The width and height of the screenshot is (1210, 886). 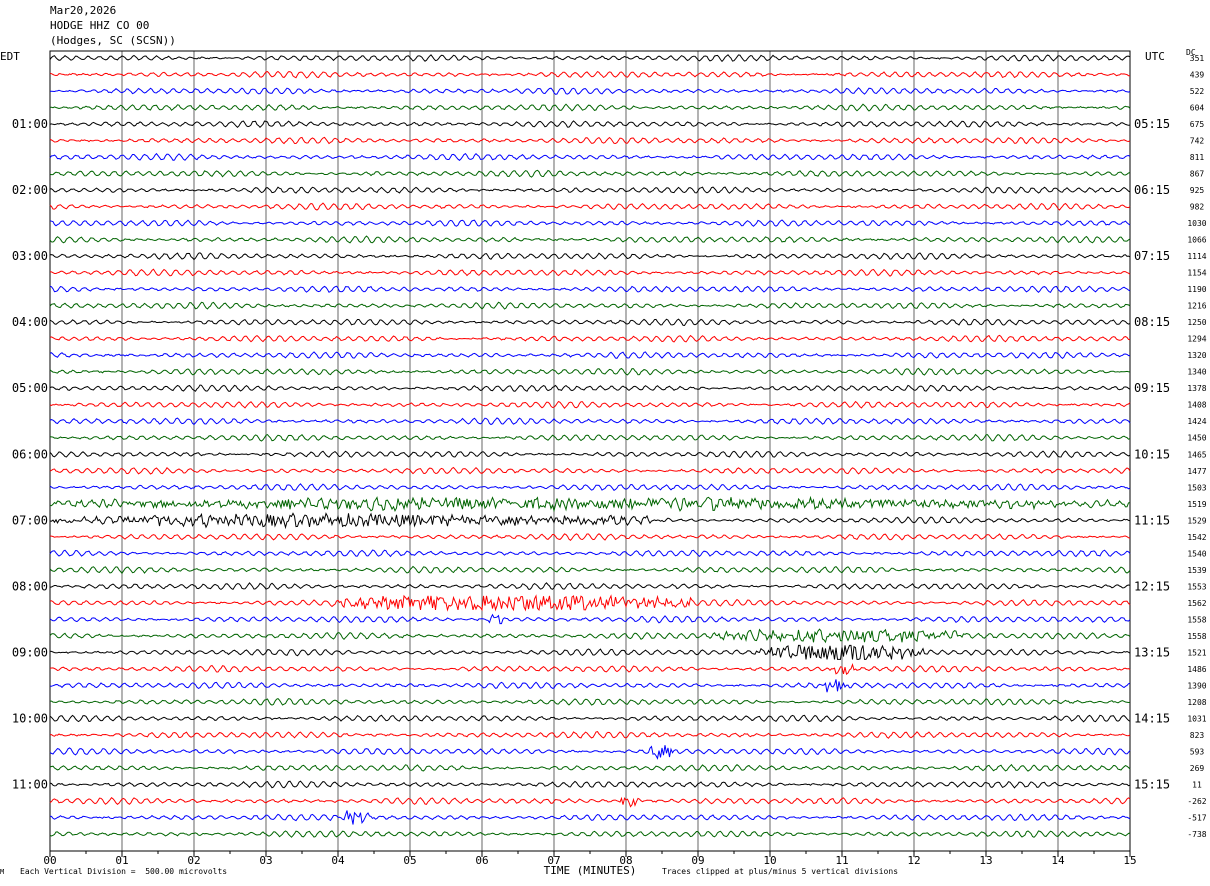 I want to click on dc-offset-label-5: 675, so click(x=1197, y=124).